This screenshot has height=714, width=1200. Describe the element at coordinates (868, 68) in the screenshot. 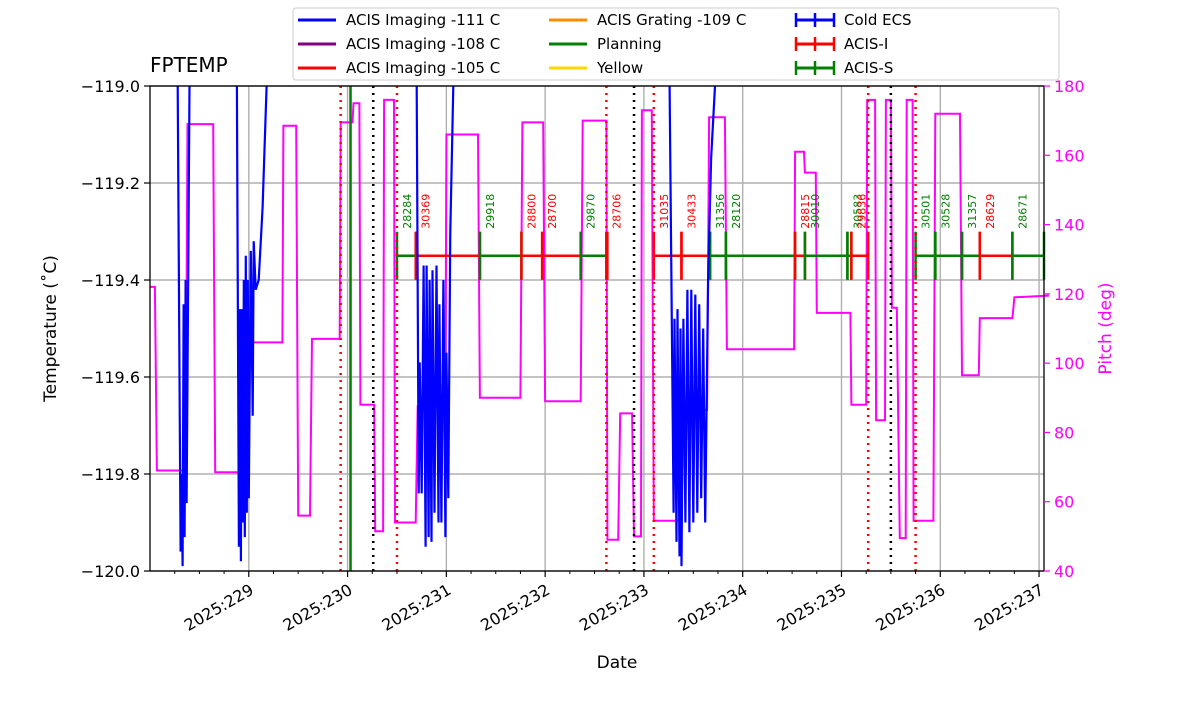

I see `legend-label: ACIS-S` at that location.